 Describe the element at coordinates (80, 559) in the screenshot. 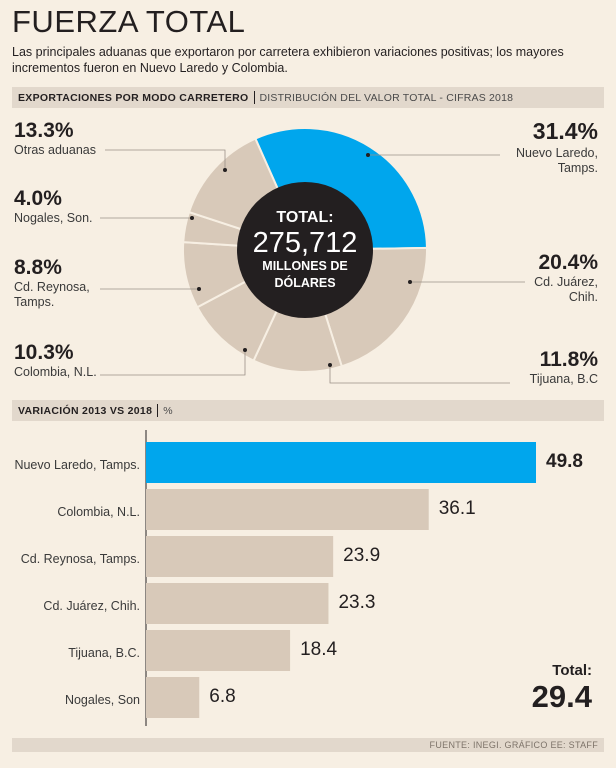

I see `bar-label: Cd. Reynosa, Tamps.` at that location.